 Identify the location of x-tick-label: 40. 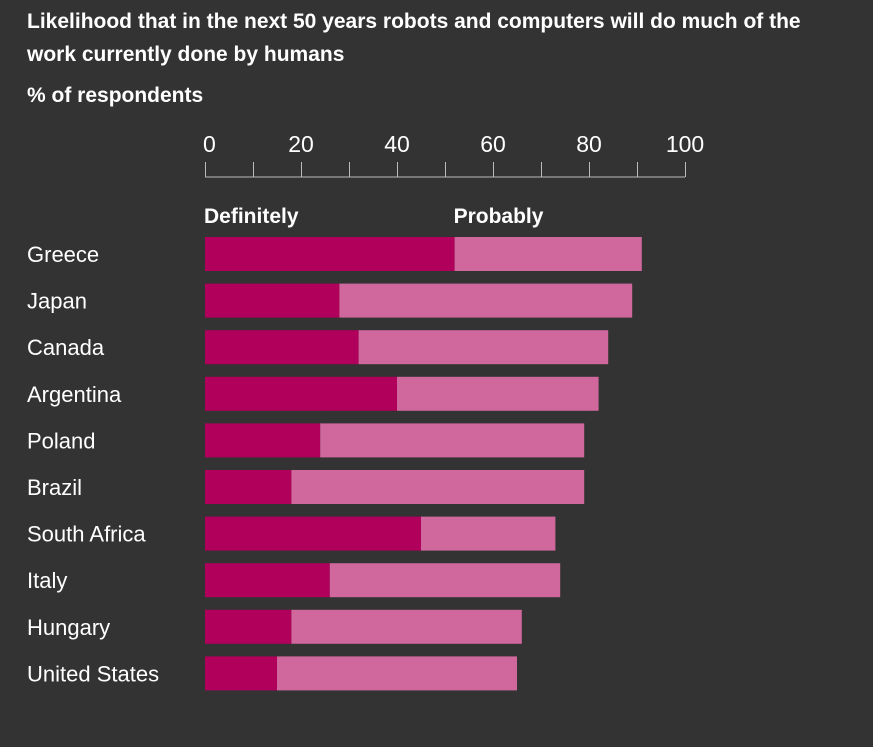
(397, 144).